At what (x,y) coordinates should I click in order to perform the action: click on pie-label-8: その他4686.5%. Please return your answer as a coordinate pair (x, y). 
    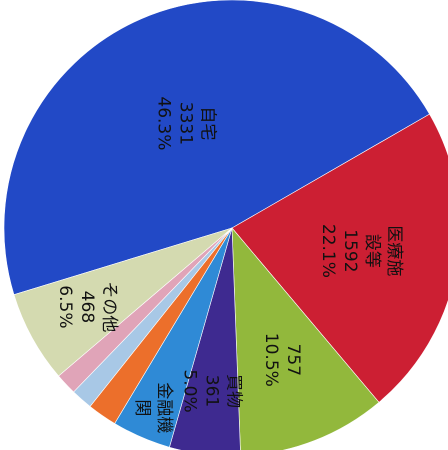
    Looking at the image, I should click on (87, 306).